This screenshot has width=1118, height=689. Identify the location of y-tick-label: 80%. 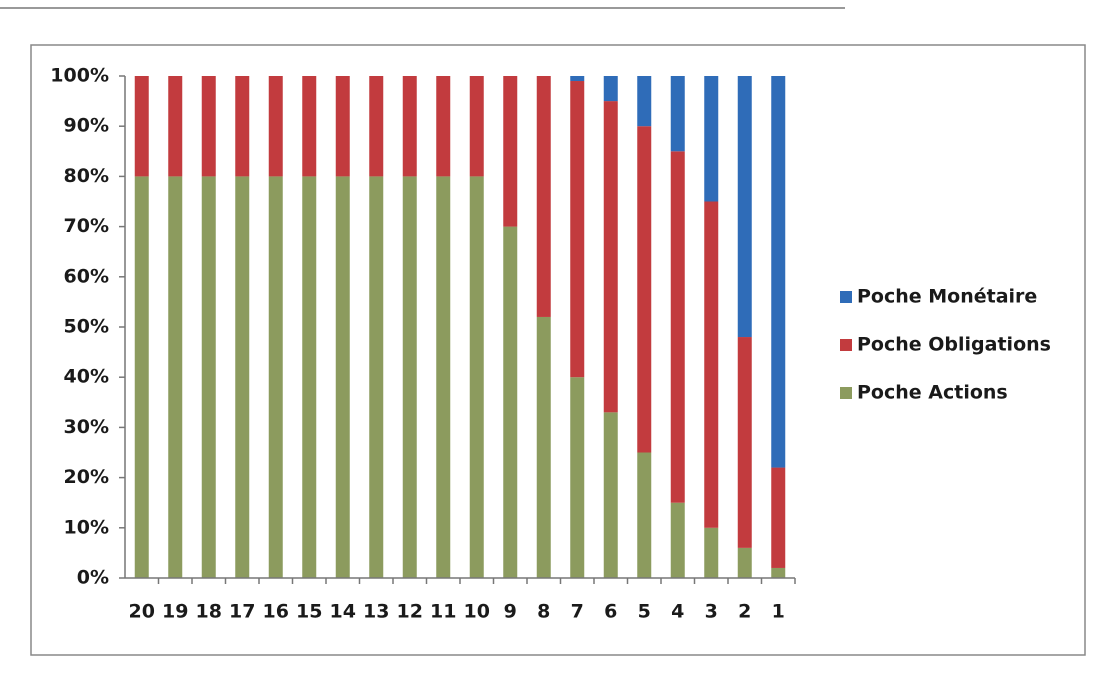
(86, 176).